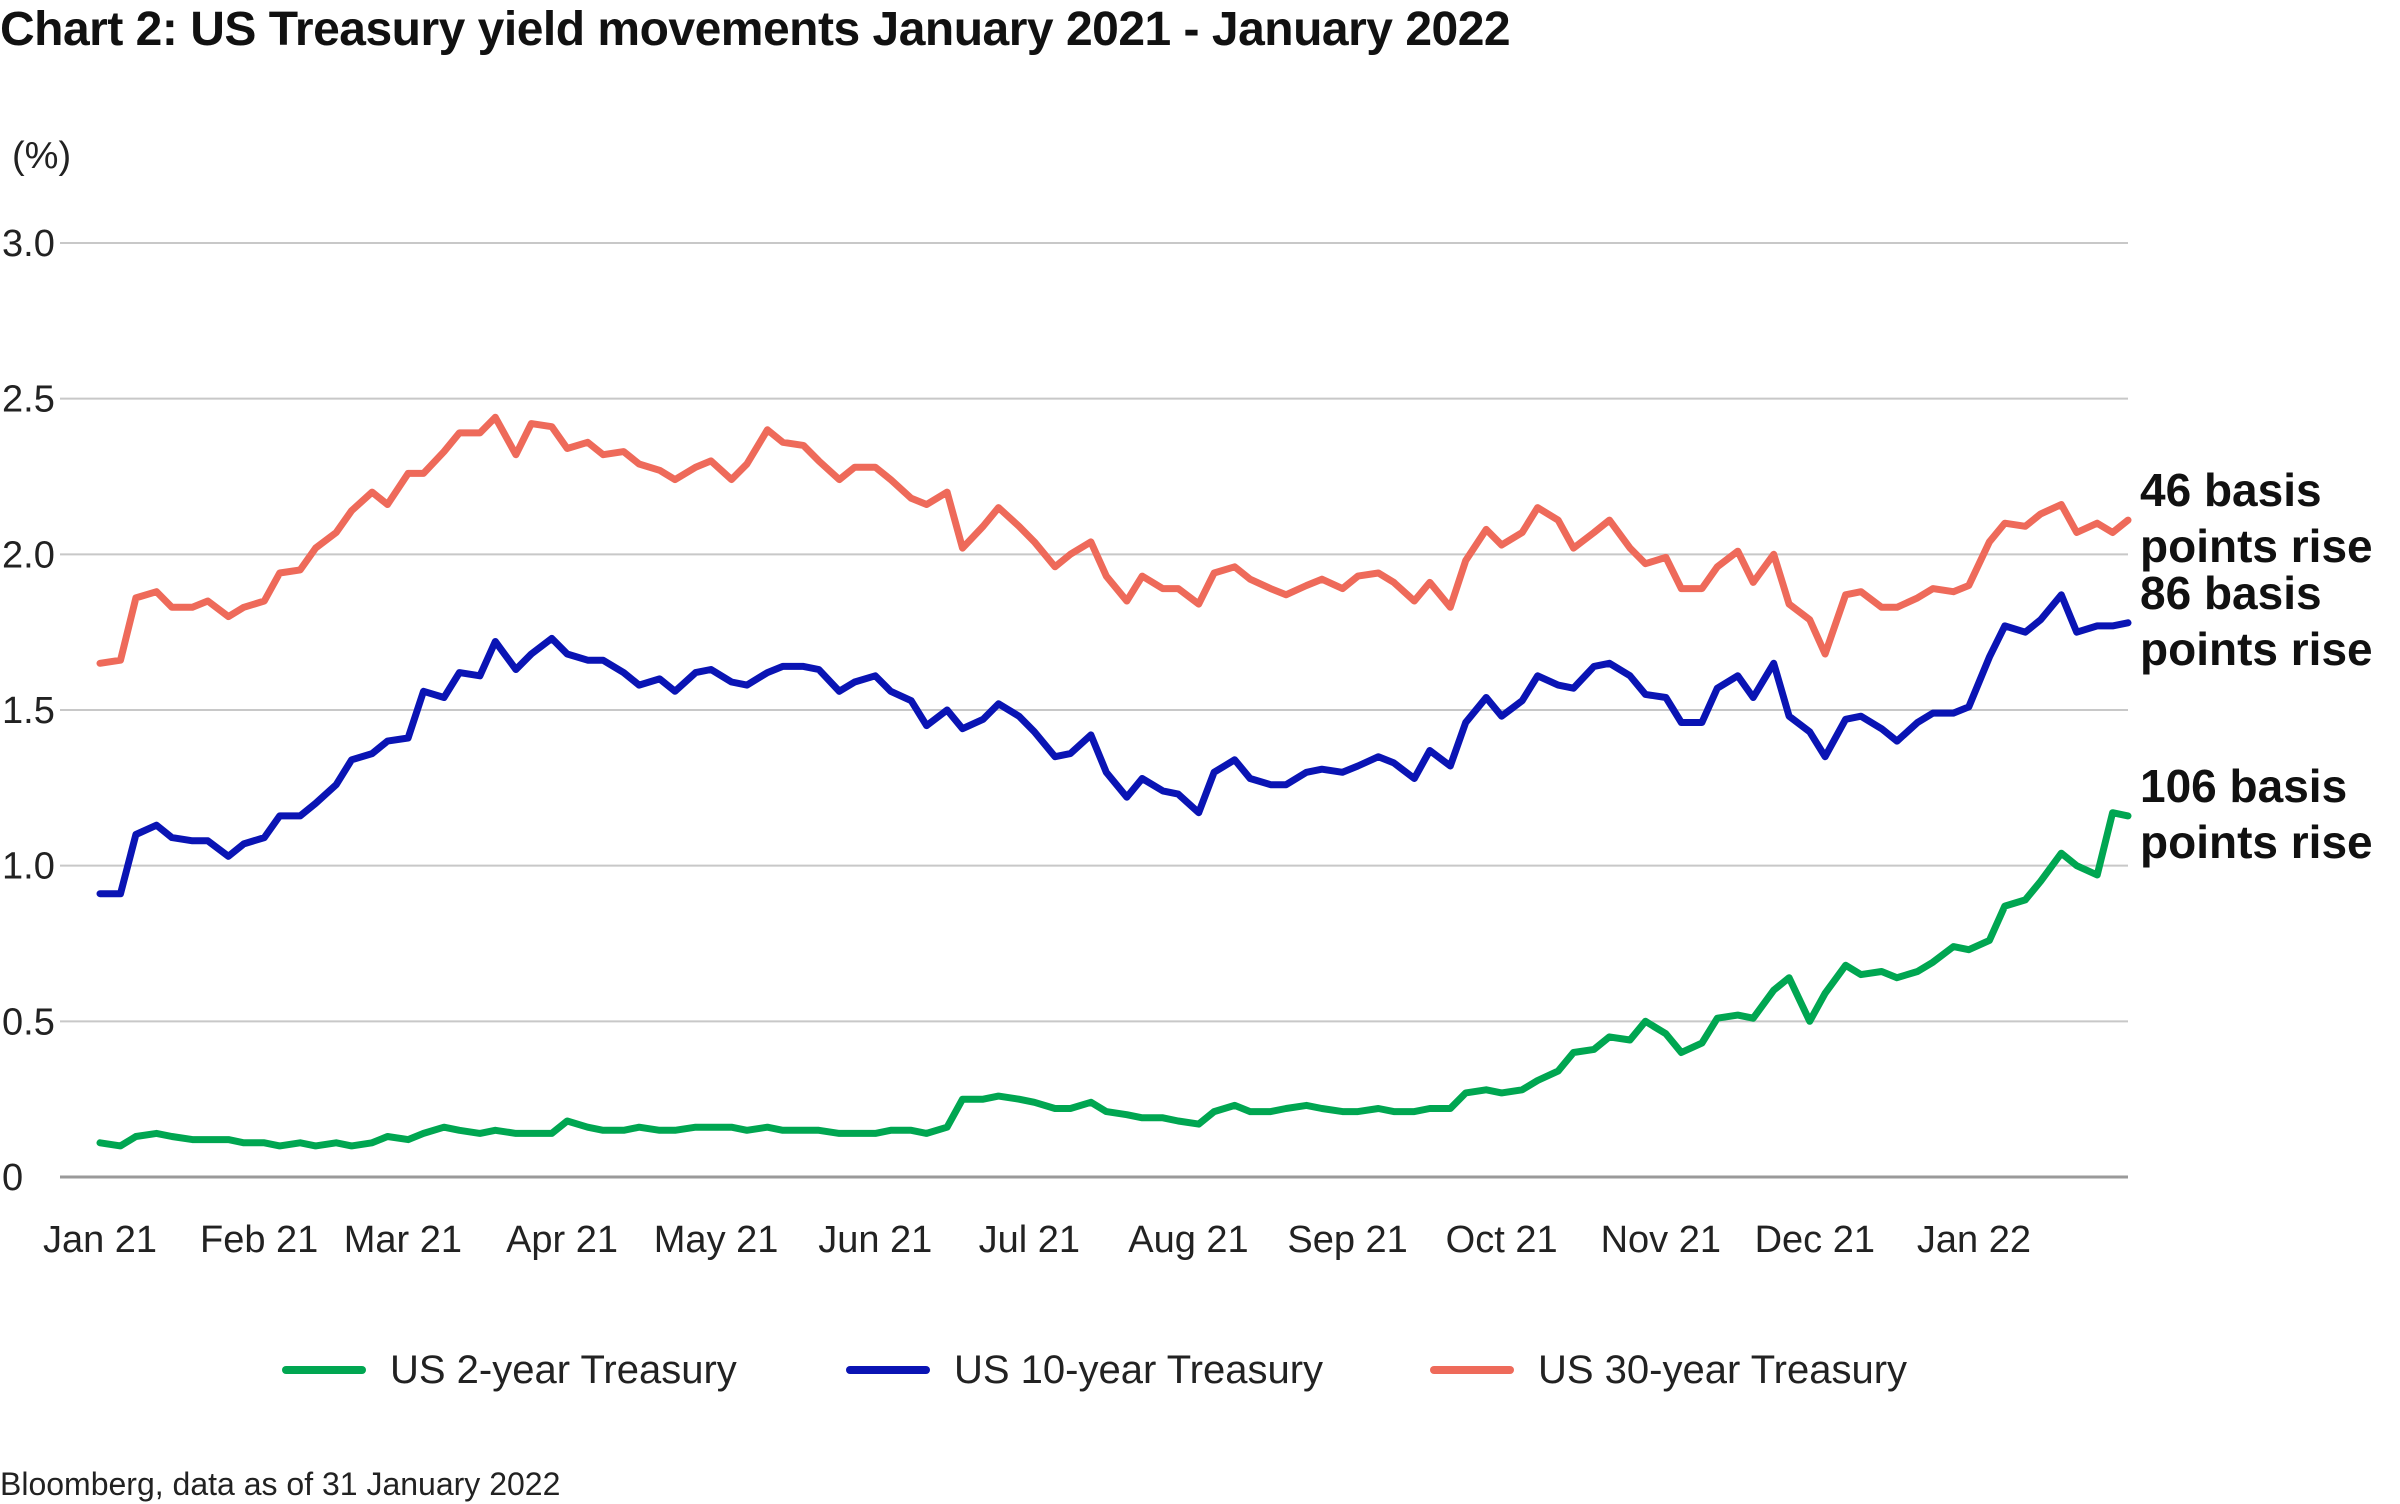 The height and width of the screenshot is (1504, 2400). I want to click on legend-item: US 2-year Treasury, so click(509, 1370).